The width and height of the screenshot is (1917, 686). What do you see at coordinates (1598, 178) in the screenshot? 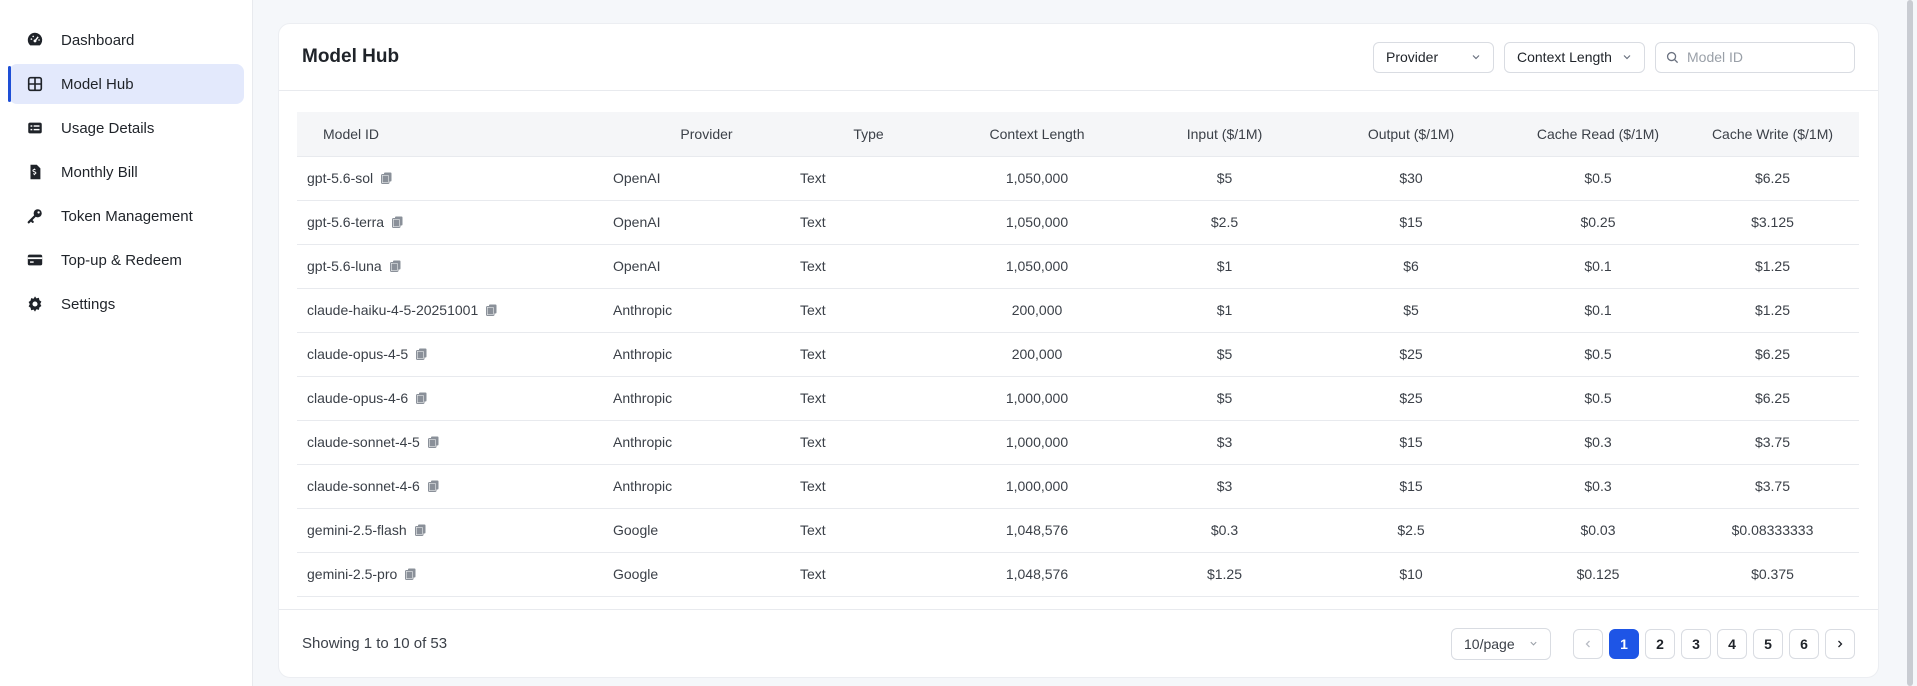
I see `table-cell: $0.5` at bounding box center [1598, 178].